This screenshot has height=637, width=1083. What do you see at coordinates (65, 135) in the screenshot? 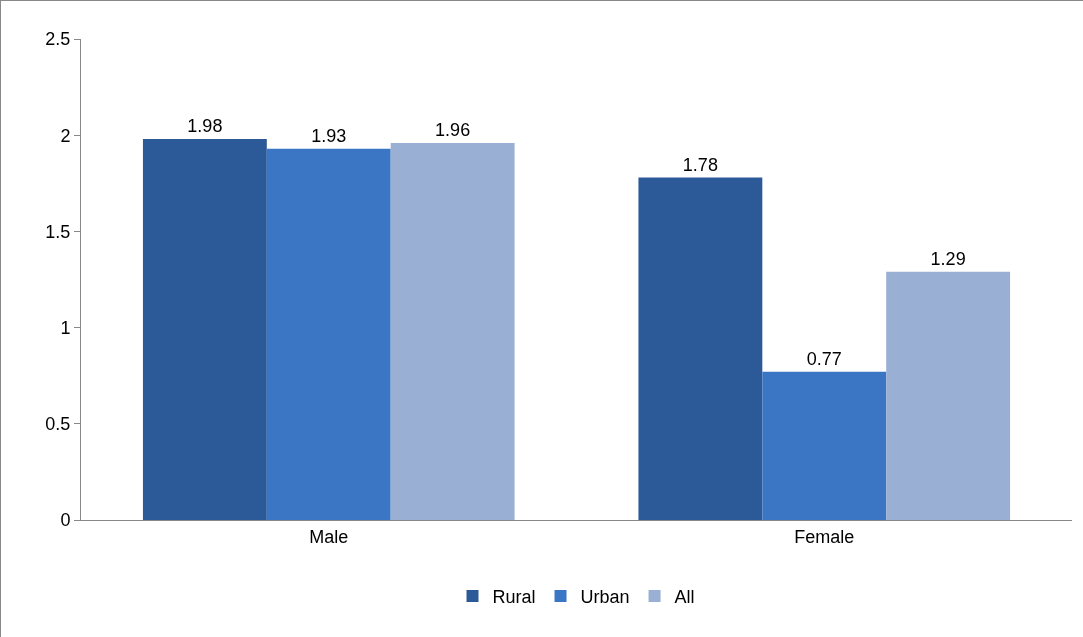
I see `y-tick-label: 2` at bounding box center [65, 135].